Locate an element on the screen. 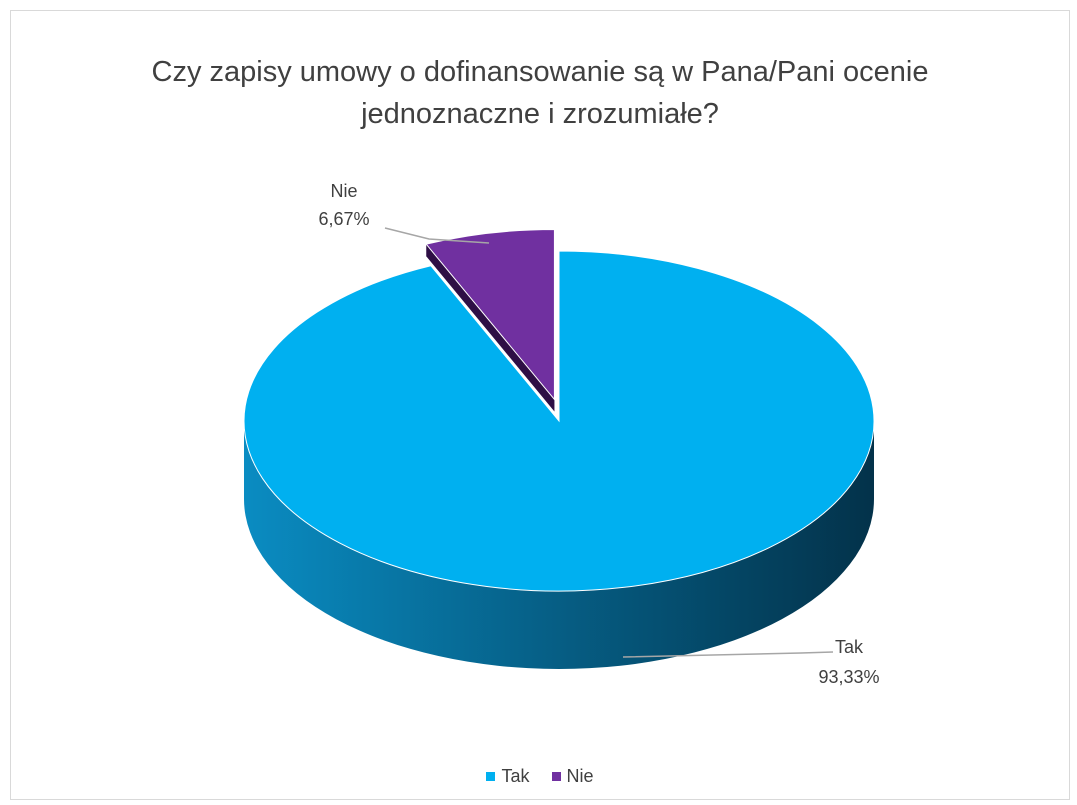  slice-label-nie-category: Nie is located at coordinates (343, 191).